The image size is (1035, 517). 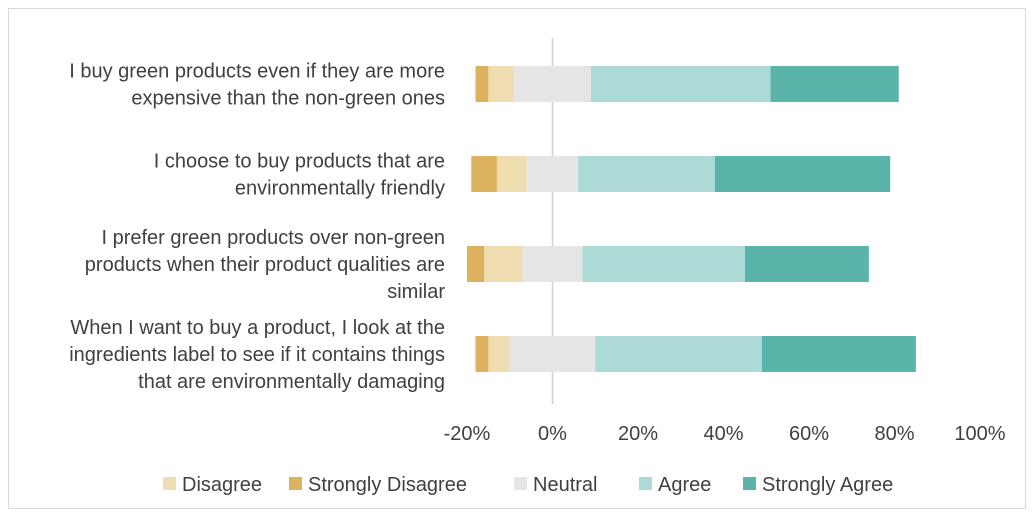 I want to click on x-tick-label: 40%, so click(x=723, y=434).